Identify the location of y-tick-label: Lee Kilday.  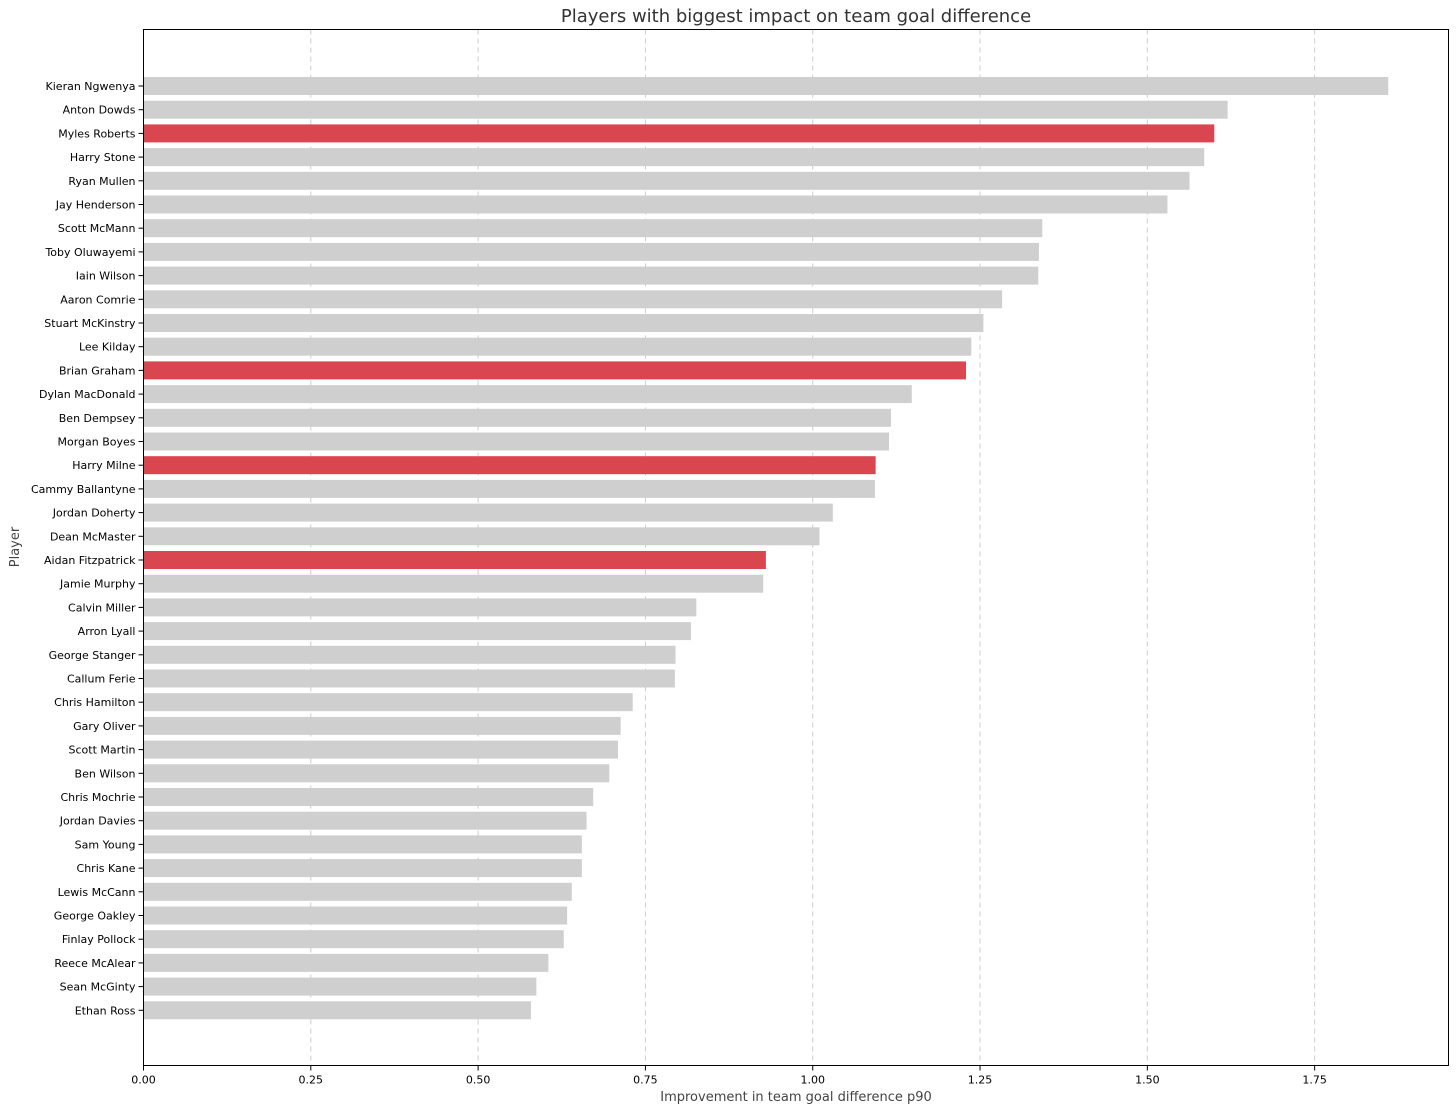
(107, 347).